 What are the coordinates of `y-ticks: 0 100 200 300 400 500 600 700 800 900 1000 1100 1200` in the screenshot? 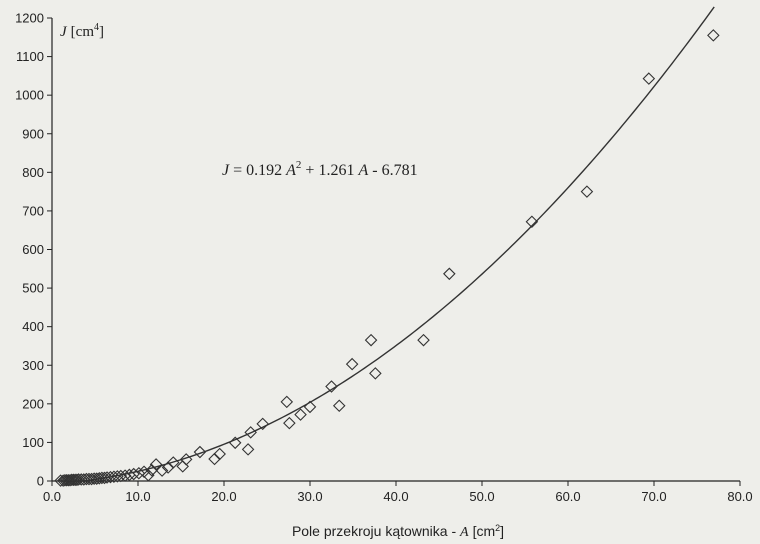 It's located at (33, 250).